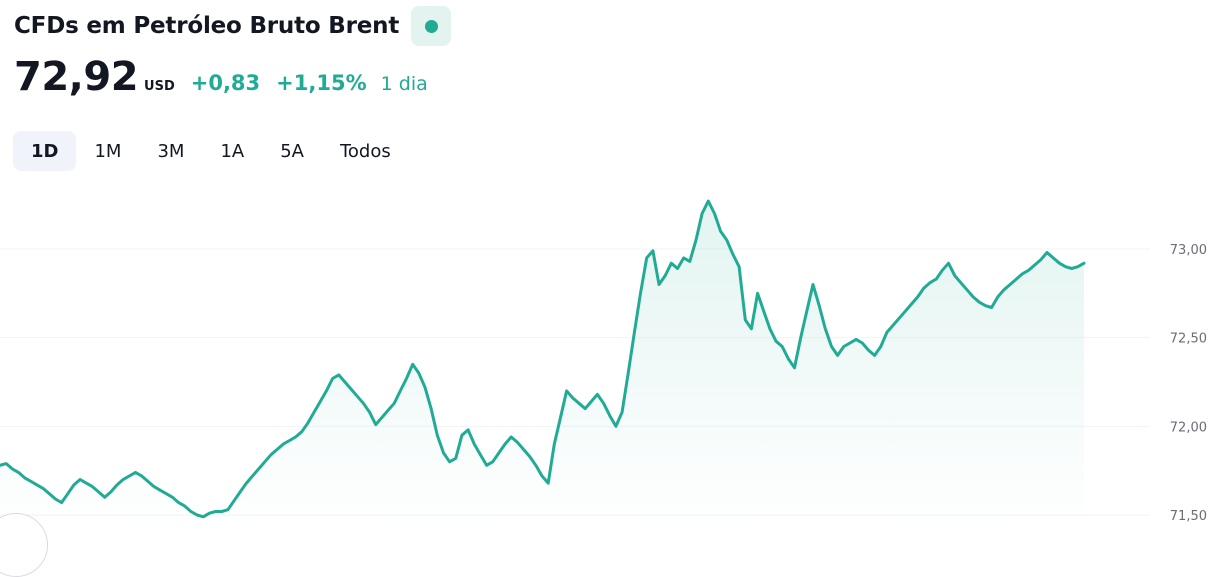 This screenshot has width=1226, height=577. Describe the element at coordinates (225, 83) in the screenshot. I see `price-change: +0,83` at that location.